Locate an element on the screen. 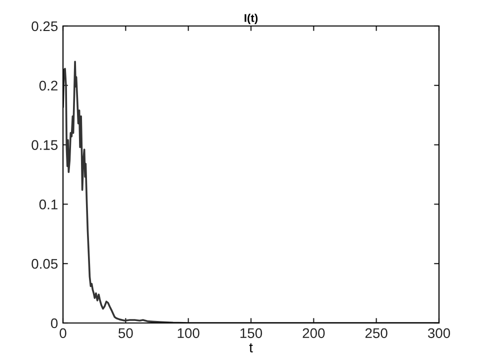 This screenshot has height=363, width=485. x-tick-label: 250 is located at coordinates (376, 333).